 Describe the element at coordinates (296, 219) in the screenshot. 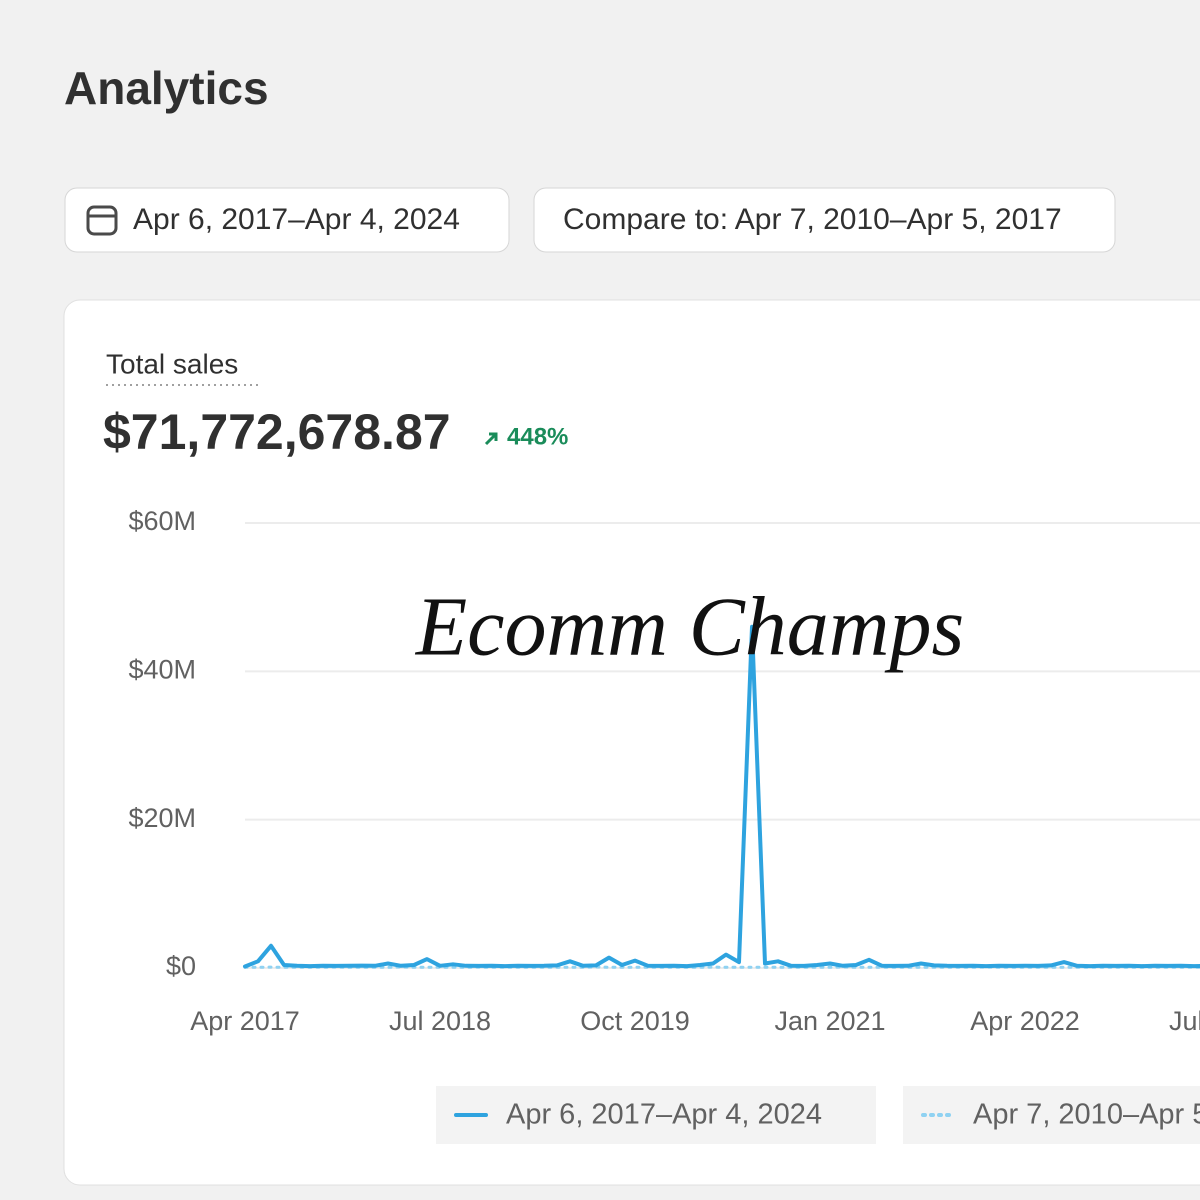

I see `button-label: Apr 6, 2017–Apr 4, 2024` at that location.